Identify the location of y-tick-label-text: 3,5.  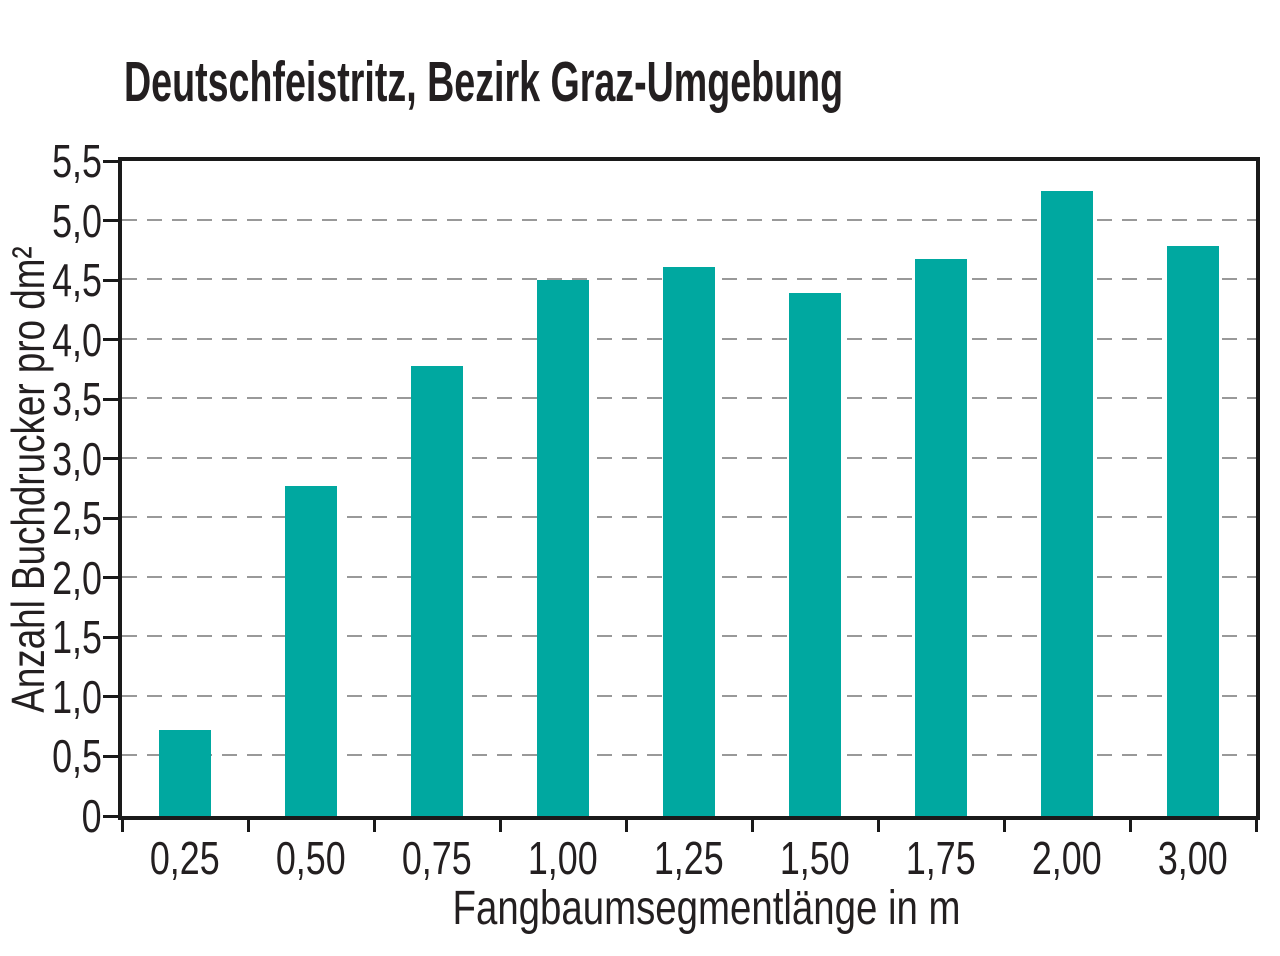
(77, 399).